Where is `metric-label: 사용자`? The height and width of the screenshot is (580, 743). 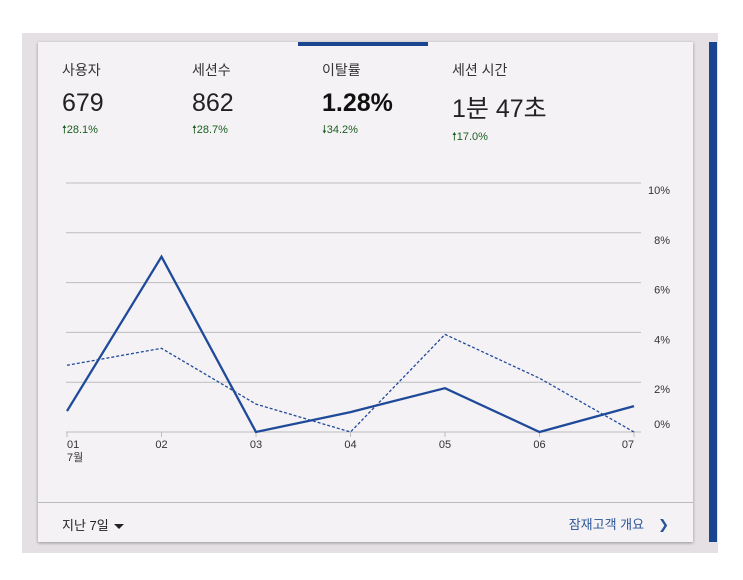
metric-label: 사용자 is located at coordinates (81, 70).